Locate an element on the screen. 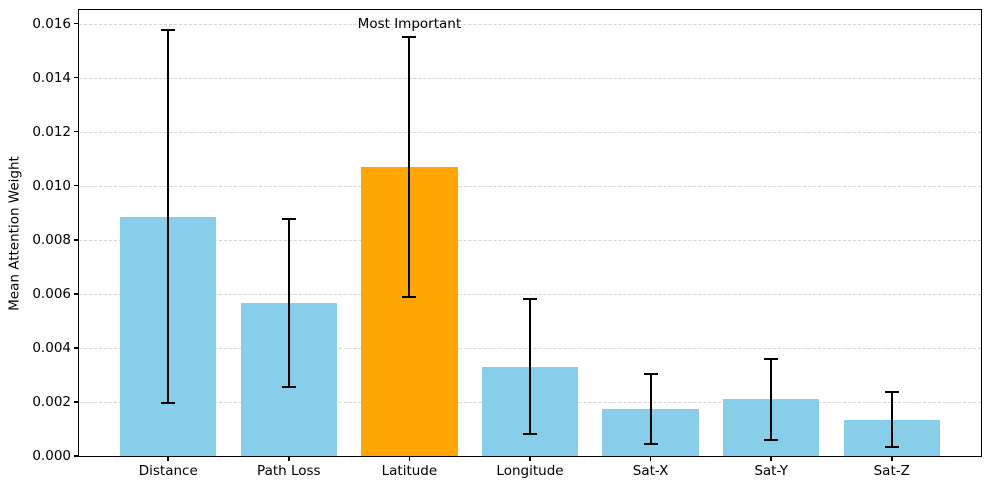 This screenshot has height=490, width=989. y-tick-label: 0.016 is located at coordinates (51, 23).